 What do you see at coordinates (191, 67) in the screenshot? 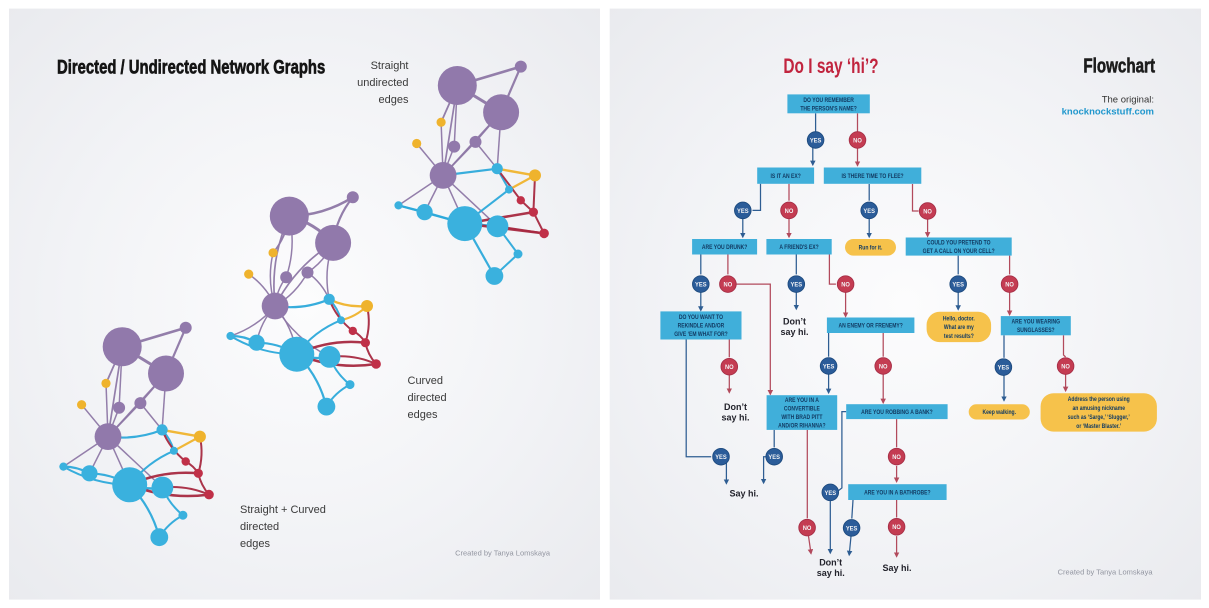
I see `svg-text:Directed / Undirected Network: Directed / Undirected Network Graphs` at bounding box center [191, 67].